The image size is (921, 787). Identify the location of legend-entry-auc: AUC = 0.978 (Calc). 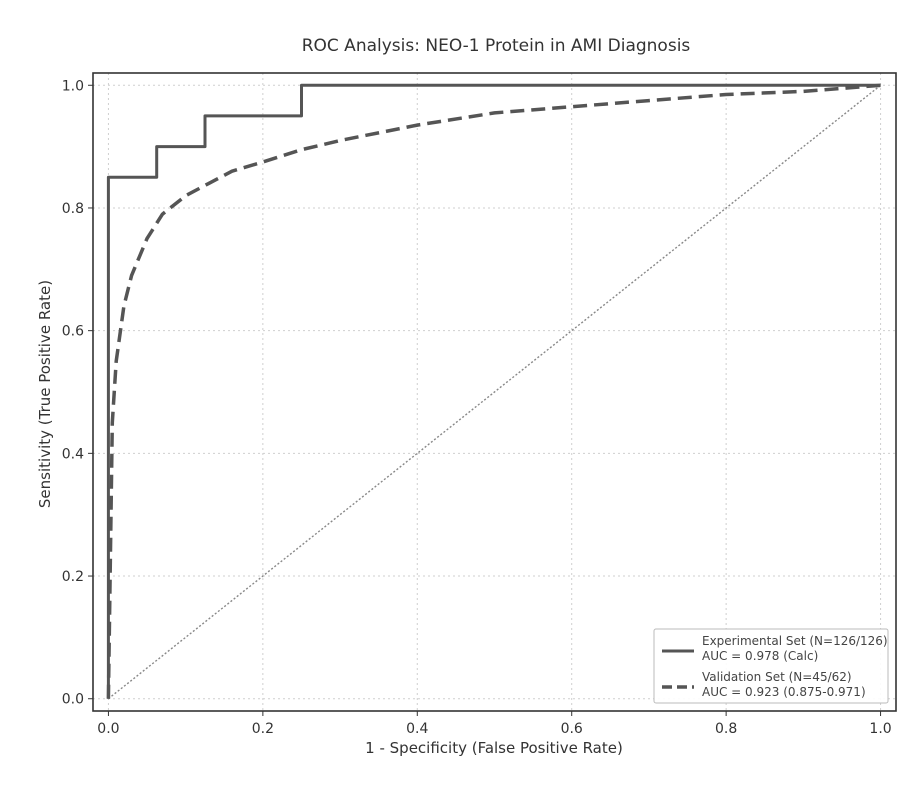
(760, 656).